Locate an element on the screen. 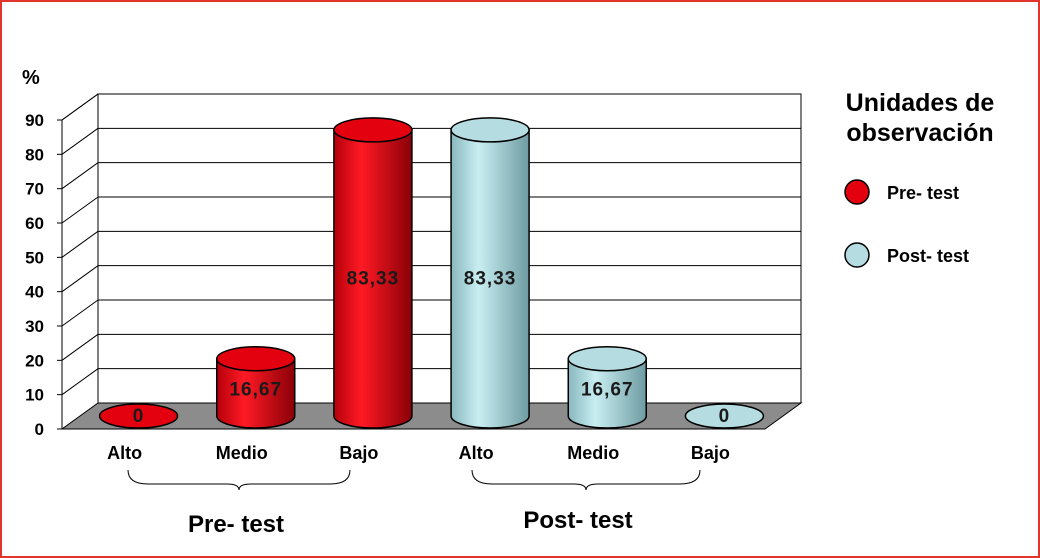 The width and height of the screenshot is (1040, 558). x-axis-labels: Alto Medio Bajo Alto Medio Bajo is located at coordinates (418, 453).